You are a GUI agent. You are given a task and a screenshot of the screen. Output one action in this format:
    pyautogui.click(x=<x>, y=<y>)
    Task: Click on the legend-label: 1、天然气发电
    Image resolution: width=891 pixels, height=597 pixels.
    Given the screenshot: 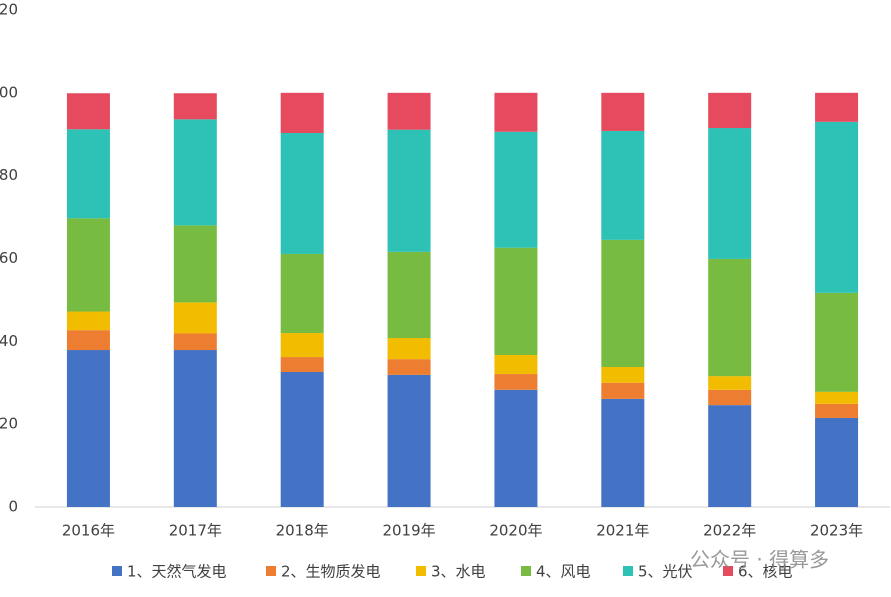 What is the action you would take?
    pyautogui.click(x=177, y=572)
    